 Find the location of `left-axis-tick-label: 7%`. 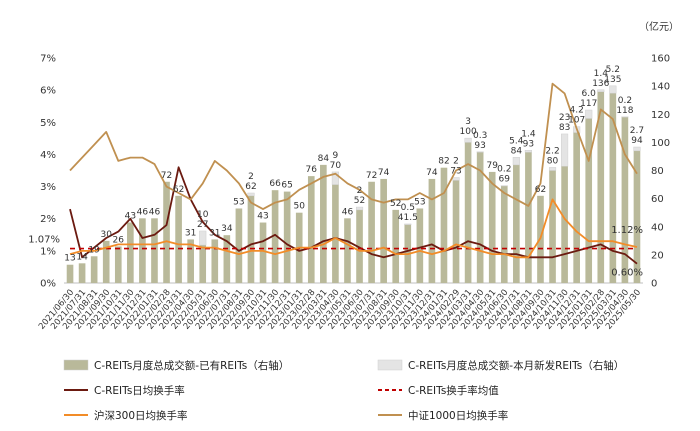

left-axis-tick-label: 7% is located at coordinates (48, 59).